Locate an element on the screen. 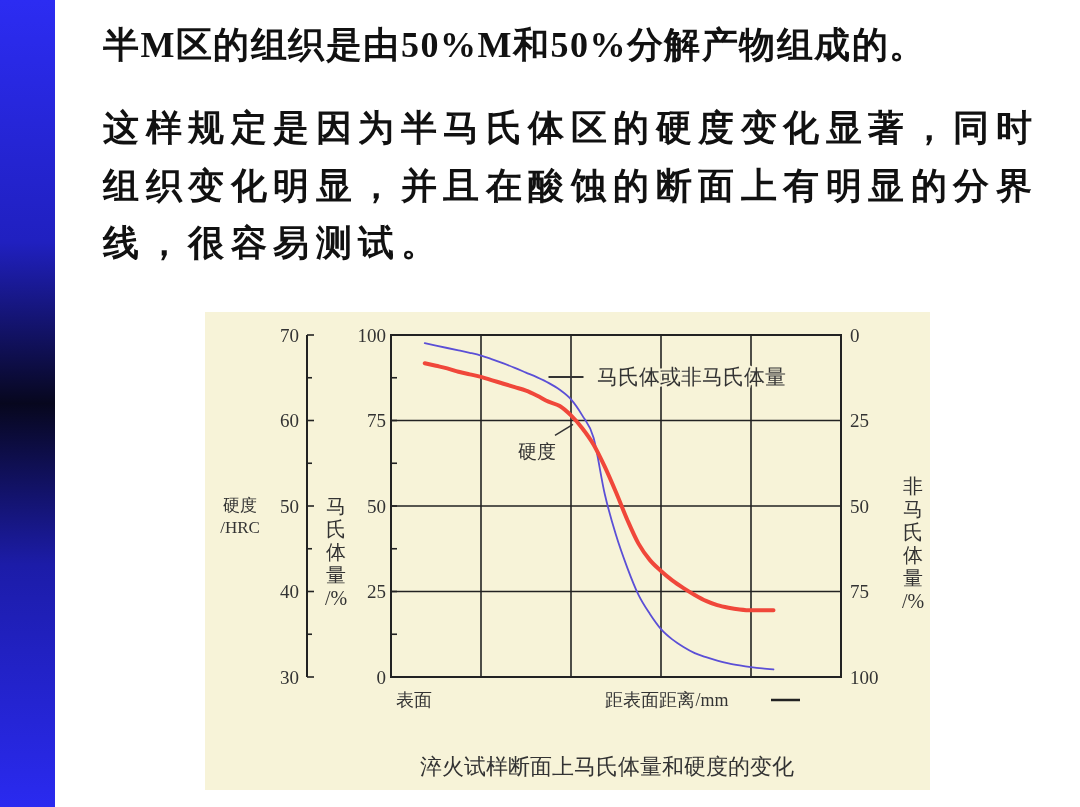  y3-tick-label: 70 is located at coordinates (289, 335).